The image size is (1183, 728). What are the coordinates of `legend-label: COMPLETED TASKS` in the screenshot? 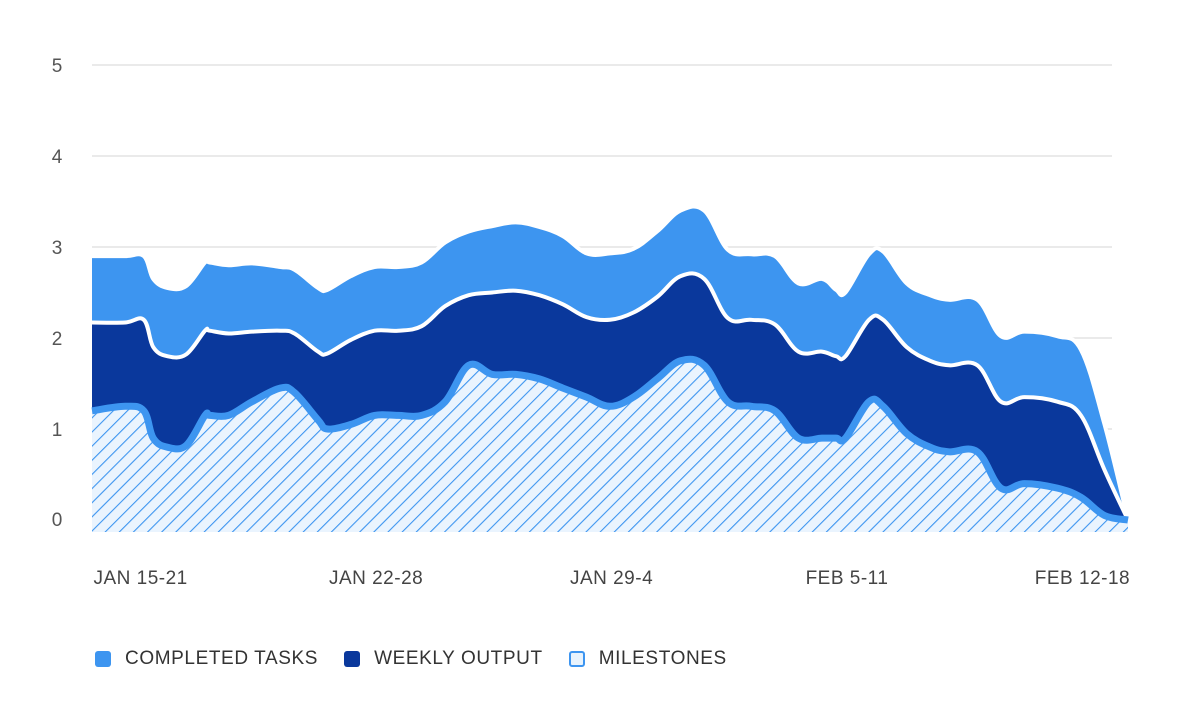 It's located at (222, 658).